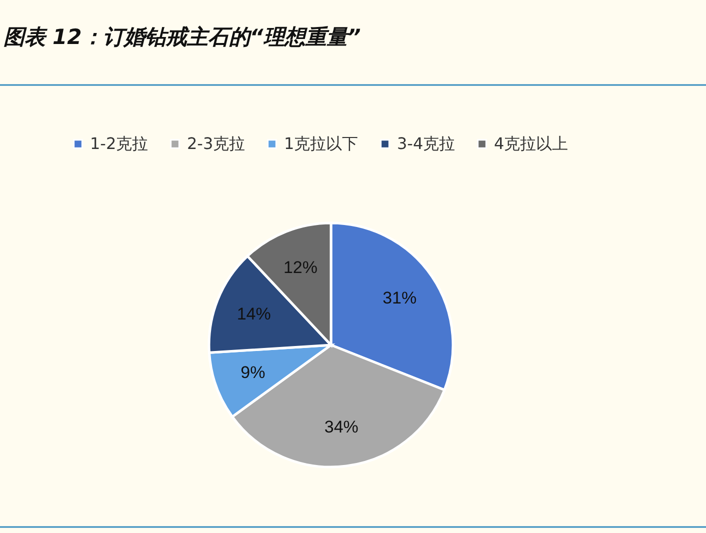 The width and height of the screenshot is (706, 533). What do you see at coordinates (182, 37) in the screenshot?
I see `chart-title: 图表 12：订婚钻戒主石的“理想重量”` at bounding box center [182, 37].